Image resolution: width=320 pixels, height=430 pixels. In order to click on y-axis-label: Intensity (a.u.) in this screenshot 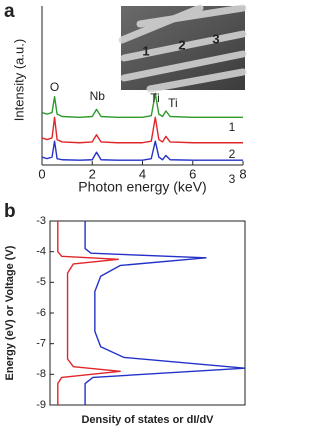, I will do `click(18, 80)`.